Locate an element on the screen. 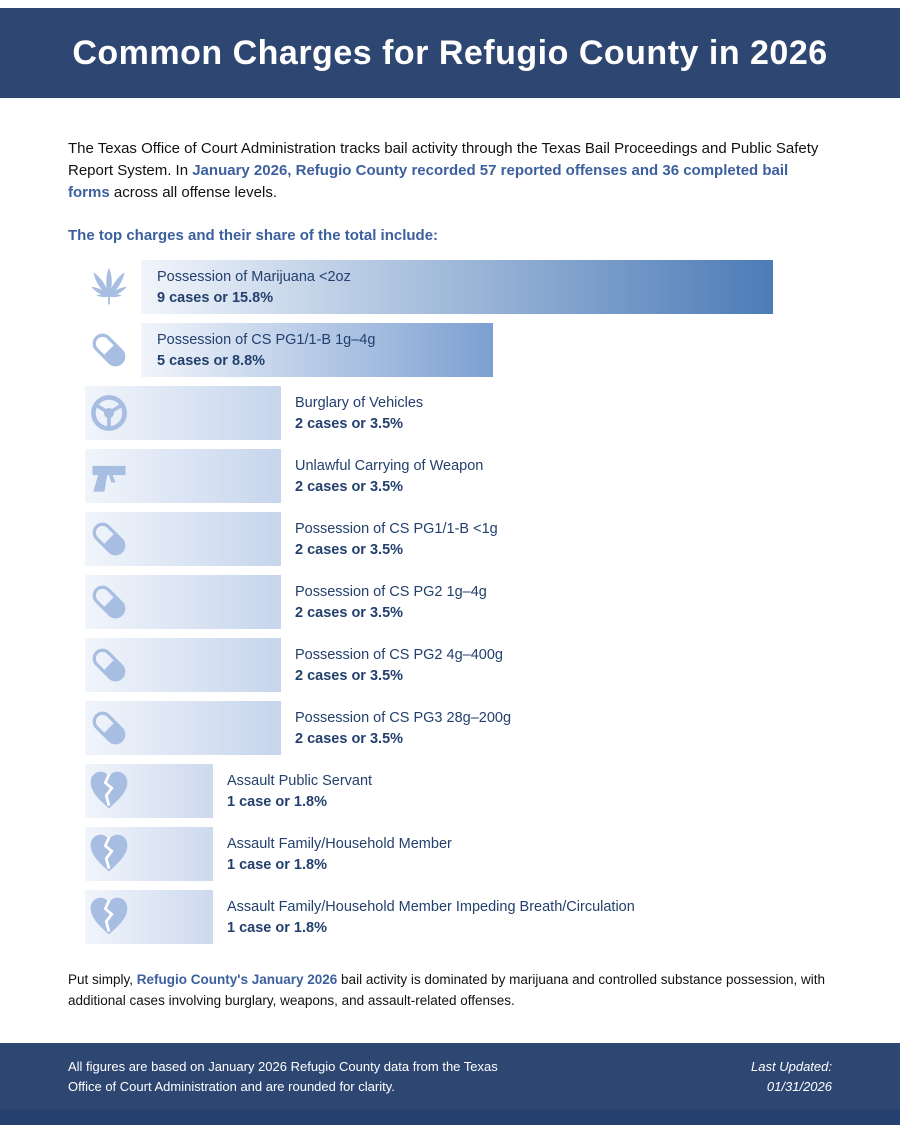 This screenshot has height=1125, width=900. charge-label: Unlawful Carrying of Weapon is located at coordinates (389, 465).